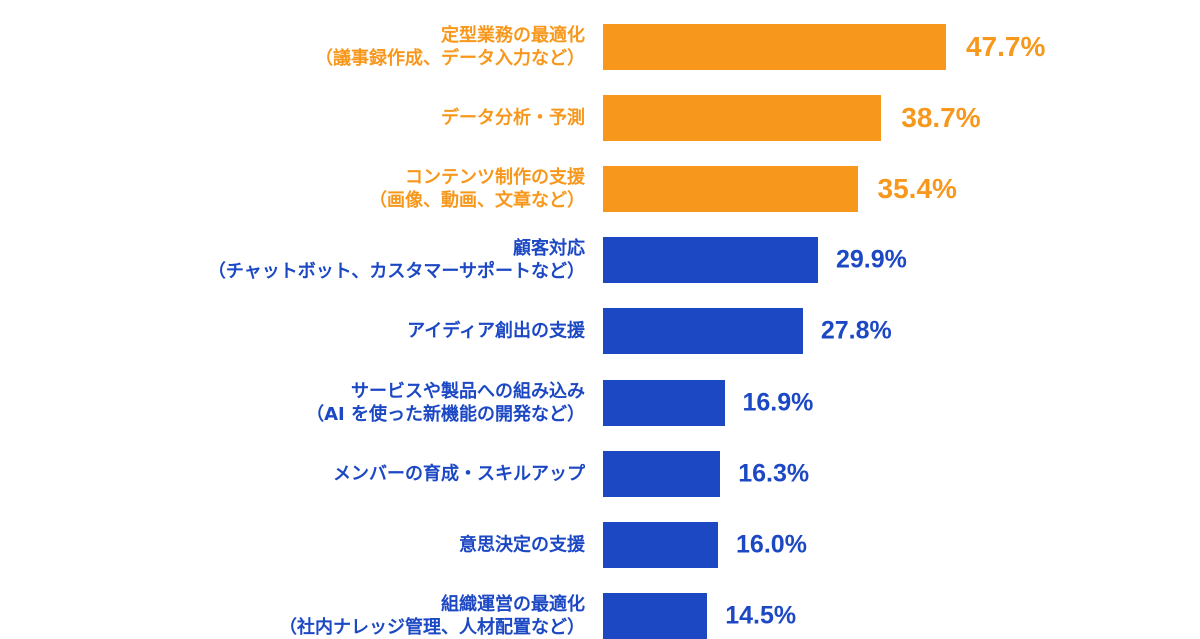  What do you see at coordinates (513, 118) in the screenshot?
I see `category-label: データ分析・予測` at bounding box center [513, 118].